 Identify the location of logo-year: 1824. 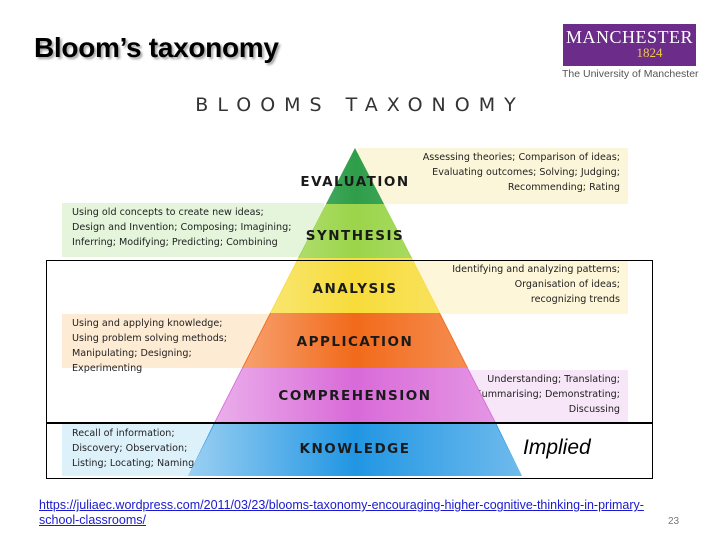
(649, 52).